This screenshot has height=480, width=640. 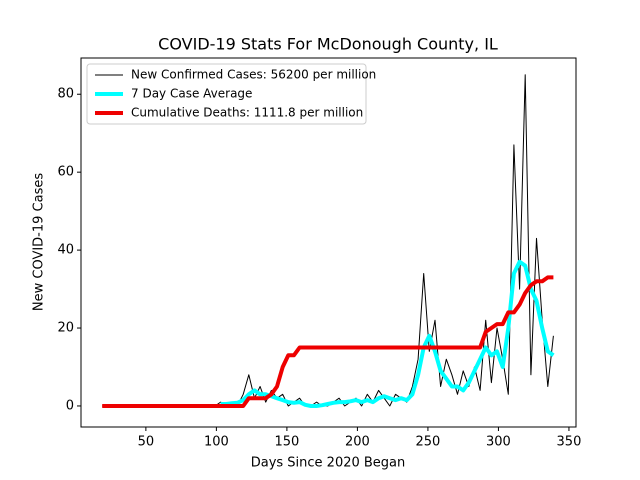 What do you see at coordinates (70, 405) in the screenshot?
I see `y-tick-label: 0` at bounding box center [70, 405].